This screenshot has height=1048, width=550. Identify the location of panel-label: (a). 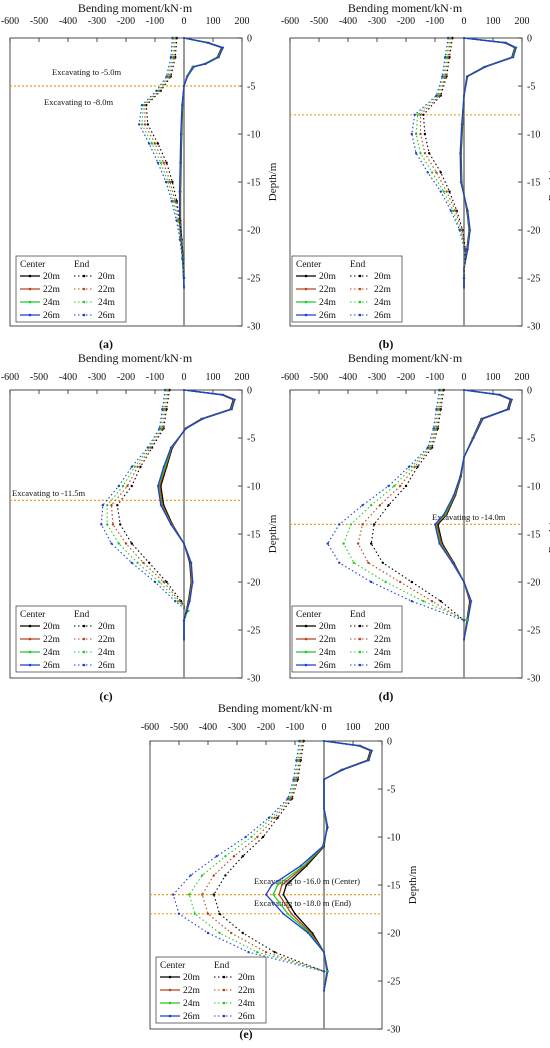
(106, 344).